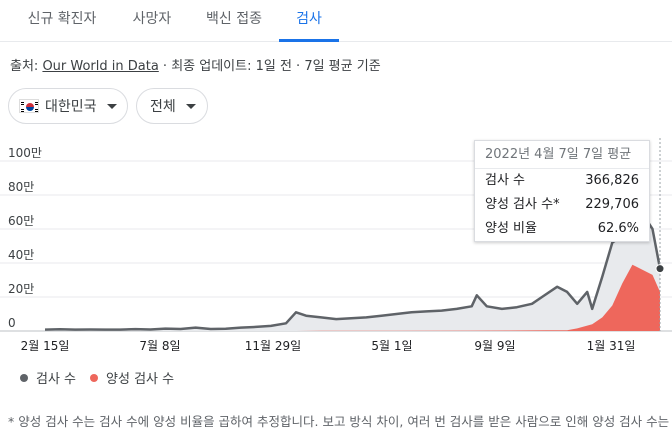 This screenshot has width=672, height=440. Describe the element at coordinates (62, 19) in the screenshot. I see `tab-new-cases: 신규 확진자` at that location.